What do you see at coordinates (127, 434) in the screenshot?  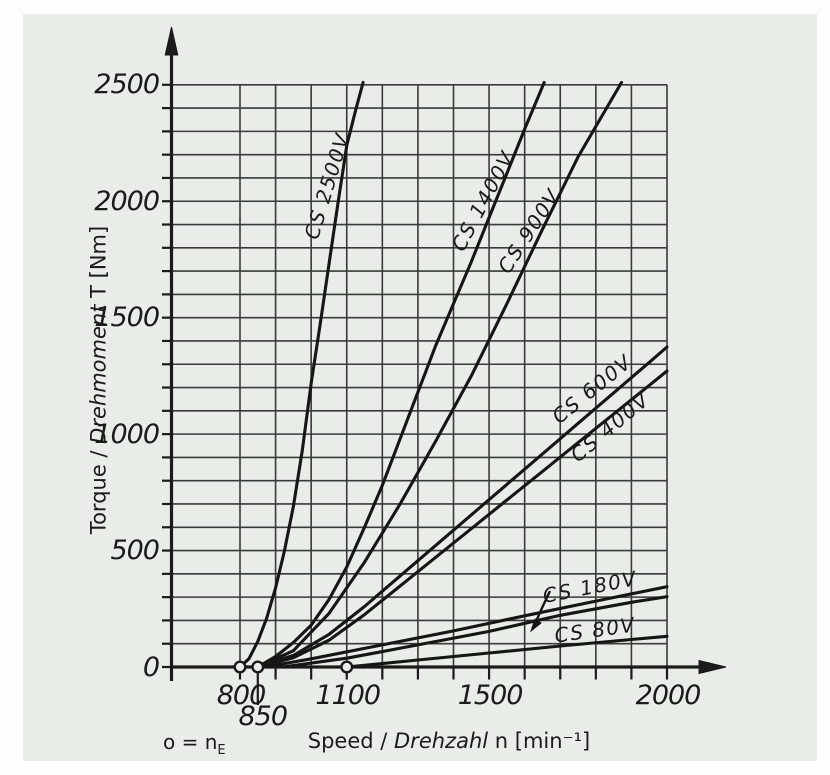 I see `y-tick-label-1000: 1000` at bounding box center [127, 434].